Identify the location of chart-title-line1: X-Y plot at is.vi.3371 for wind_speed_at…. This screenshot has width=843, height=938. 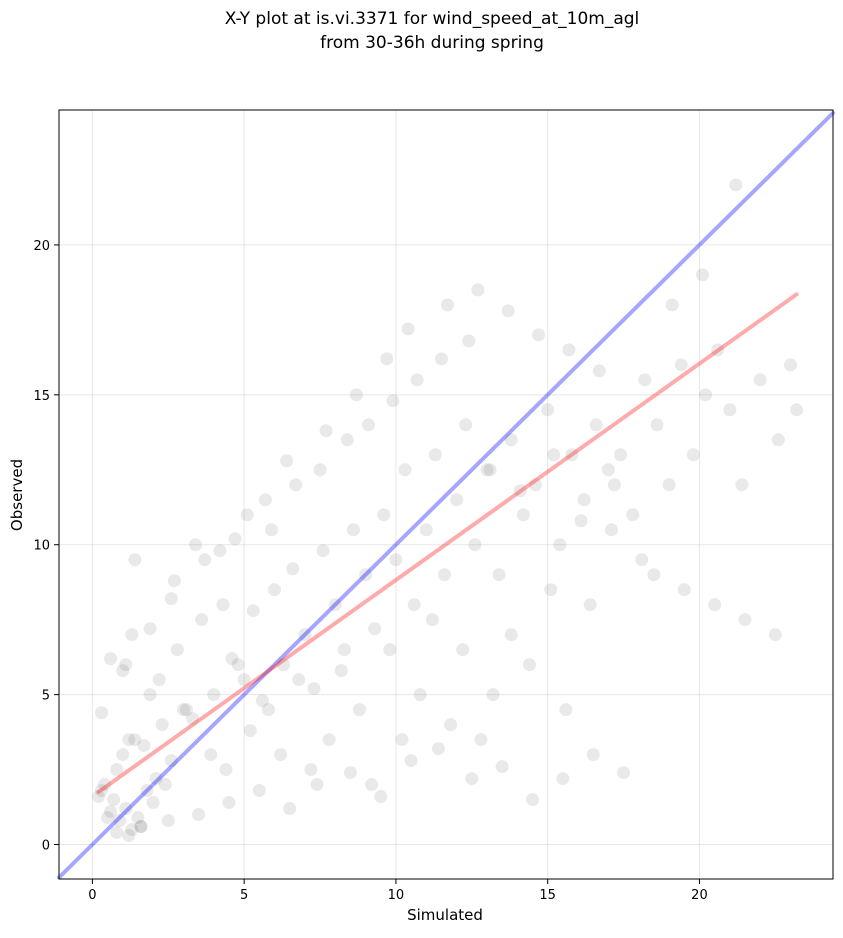
(432, 19).